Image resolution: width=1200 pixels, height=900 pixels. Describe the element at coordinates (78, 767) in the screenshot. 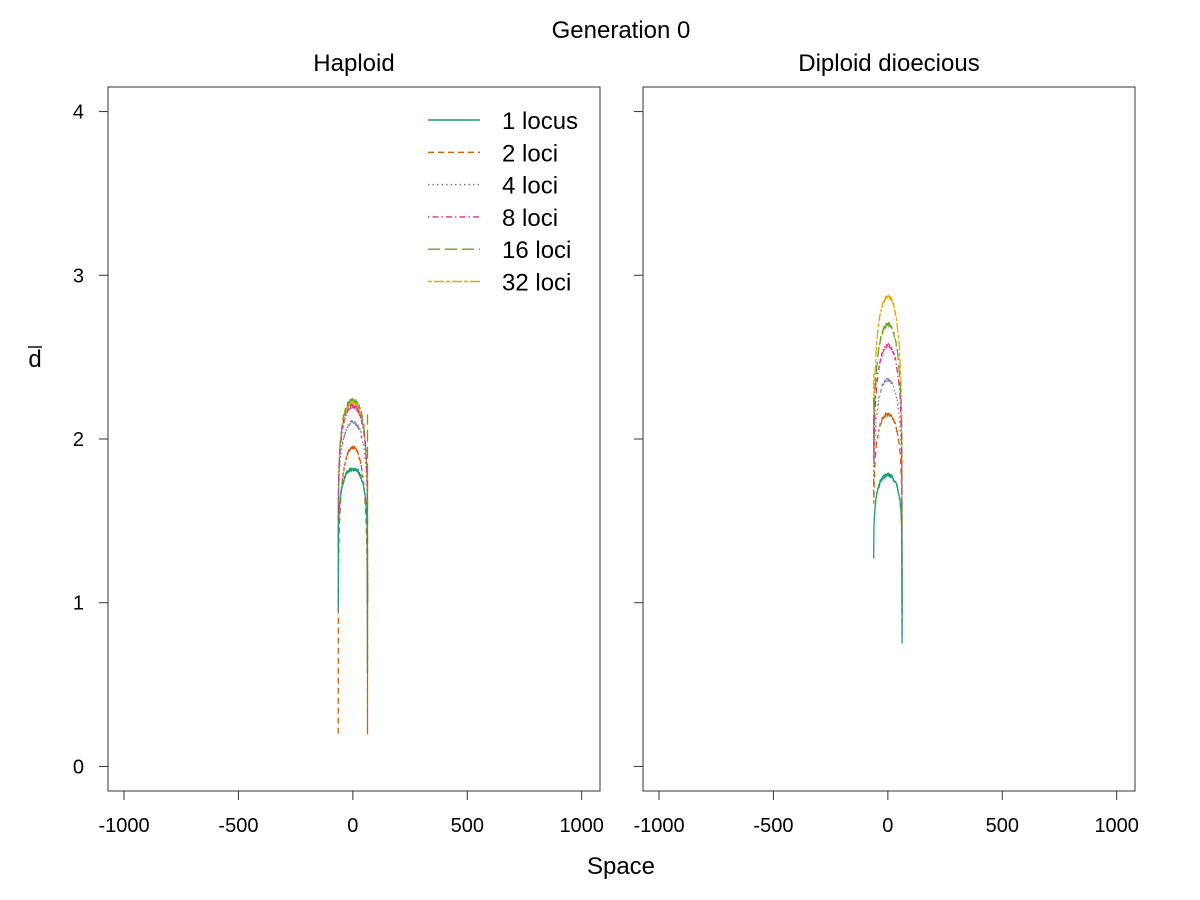

I see `y-tick-label: 0` at that location.